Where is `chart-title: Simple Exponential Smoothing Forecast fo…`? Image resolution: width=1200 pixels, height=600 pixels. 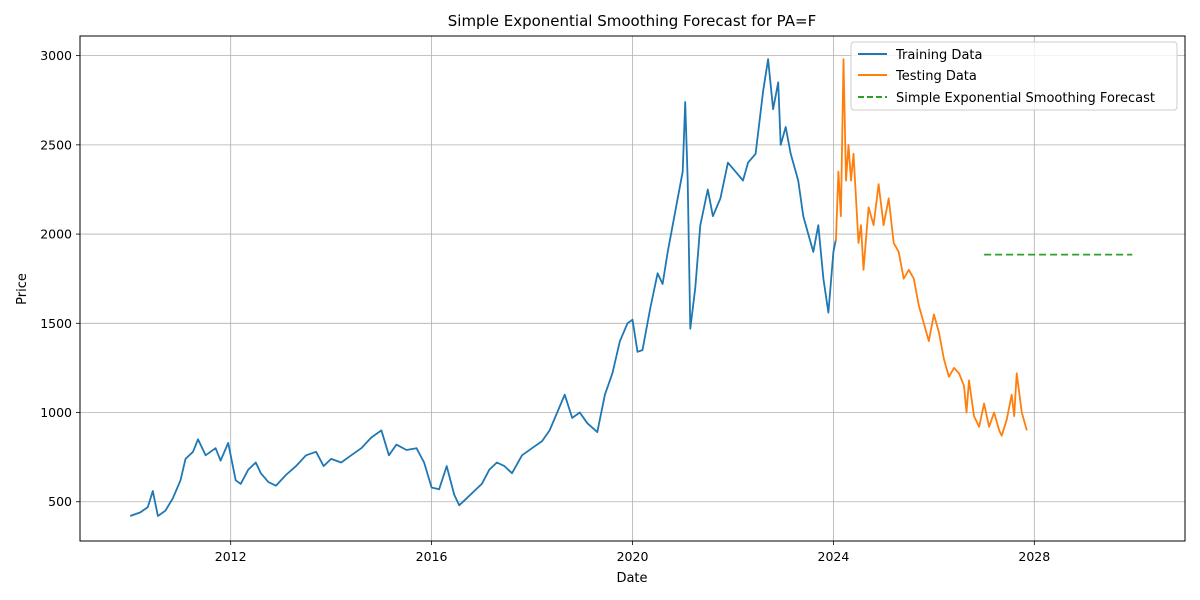
chart-title: Simple Exponential Smoothing Forecast fo… is located at coordinates (632, 21).